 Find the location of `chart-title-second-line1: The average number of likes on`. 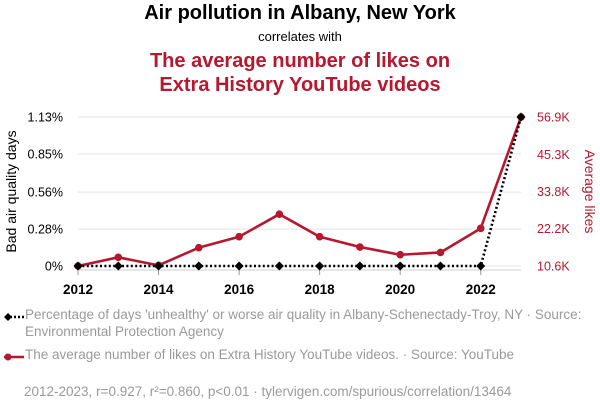

chart-title-second-line1: The average number of likes on is located at coordinates (300, 61).